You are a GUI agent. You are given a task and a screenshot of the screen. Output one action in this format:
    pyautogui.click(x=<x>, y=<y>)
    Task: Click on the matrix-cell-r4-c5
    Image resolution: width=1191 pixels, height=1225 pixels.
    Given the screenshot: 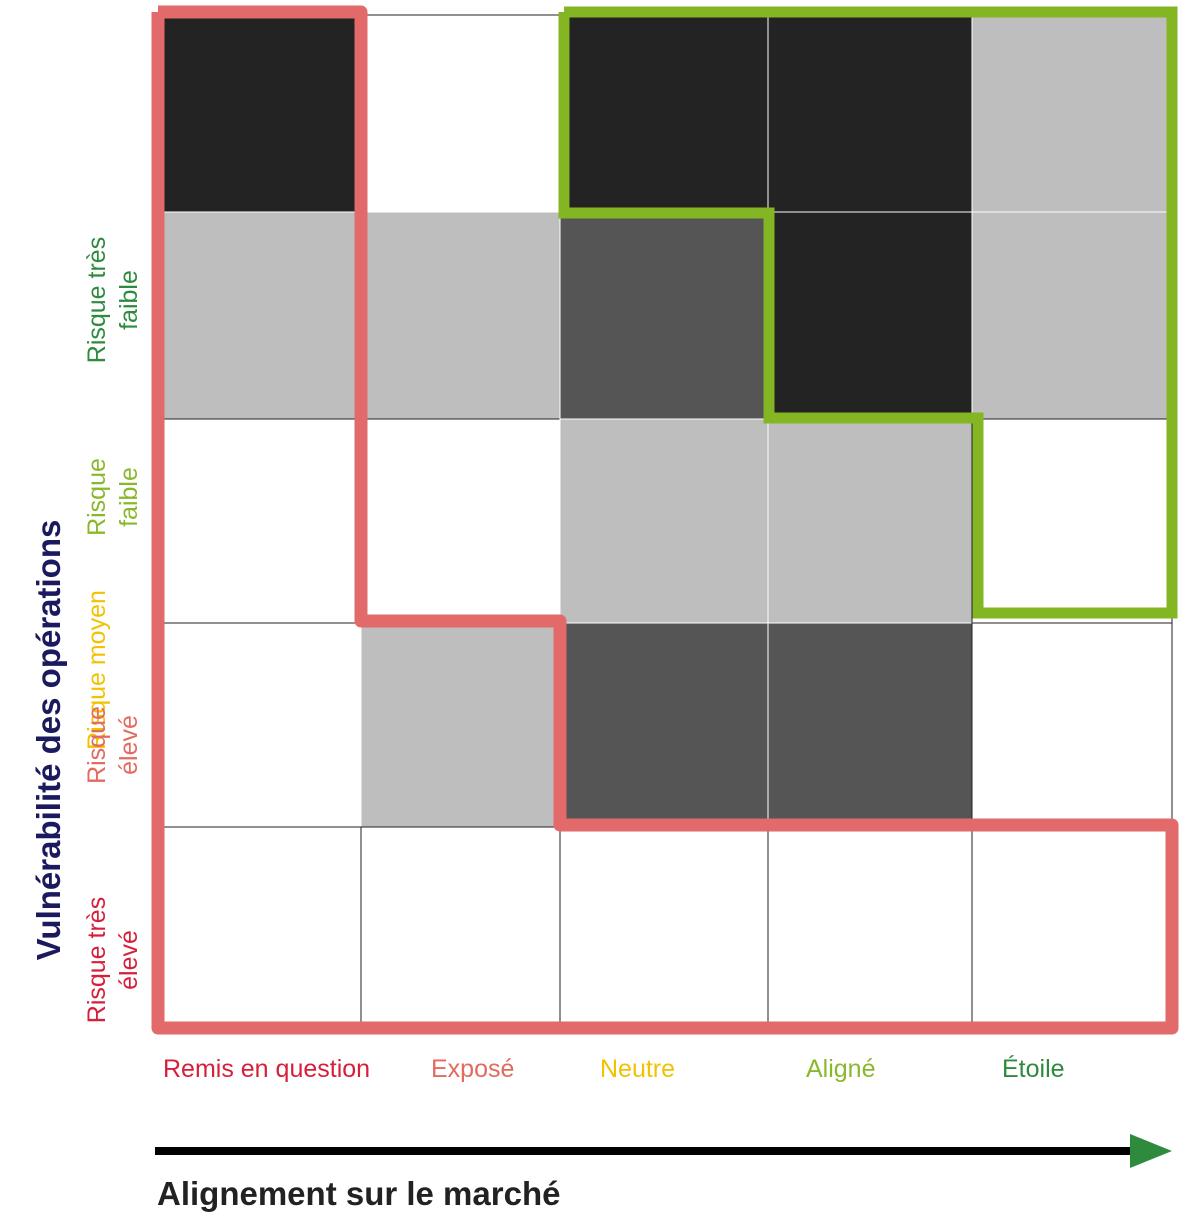 What is the action you would take?
    pyautogui.click(x=1072, y=725)
    